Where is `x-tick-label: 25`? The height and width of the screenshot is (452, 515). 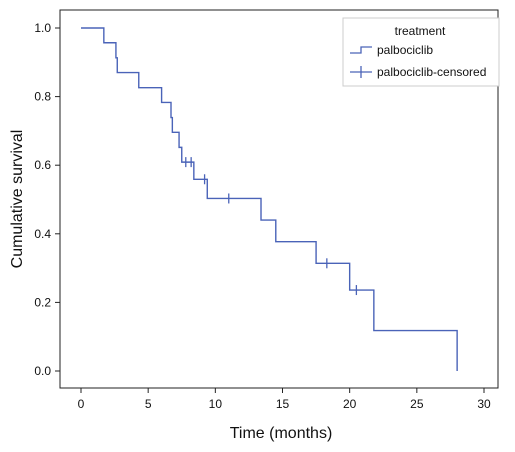 x-tick-label: 25 is located at coordinates (417, 404).